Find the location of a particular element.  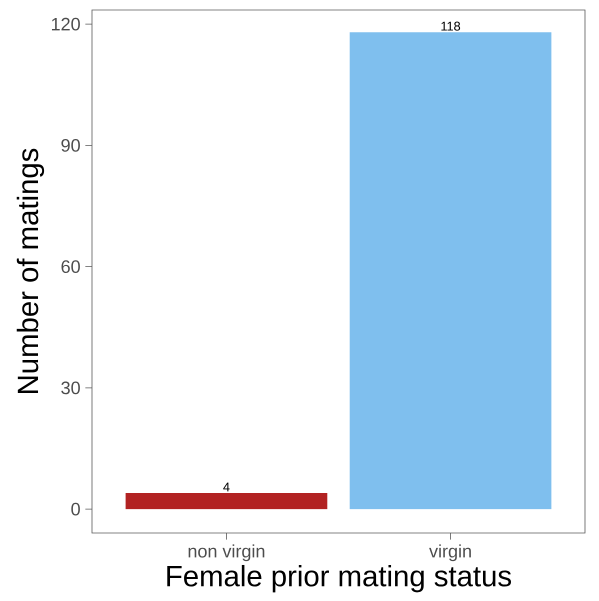

x-axis-title: Female prior mating status is located at coordinates (339, 578).